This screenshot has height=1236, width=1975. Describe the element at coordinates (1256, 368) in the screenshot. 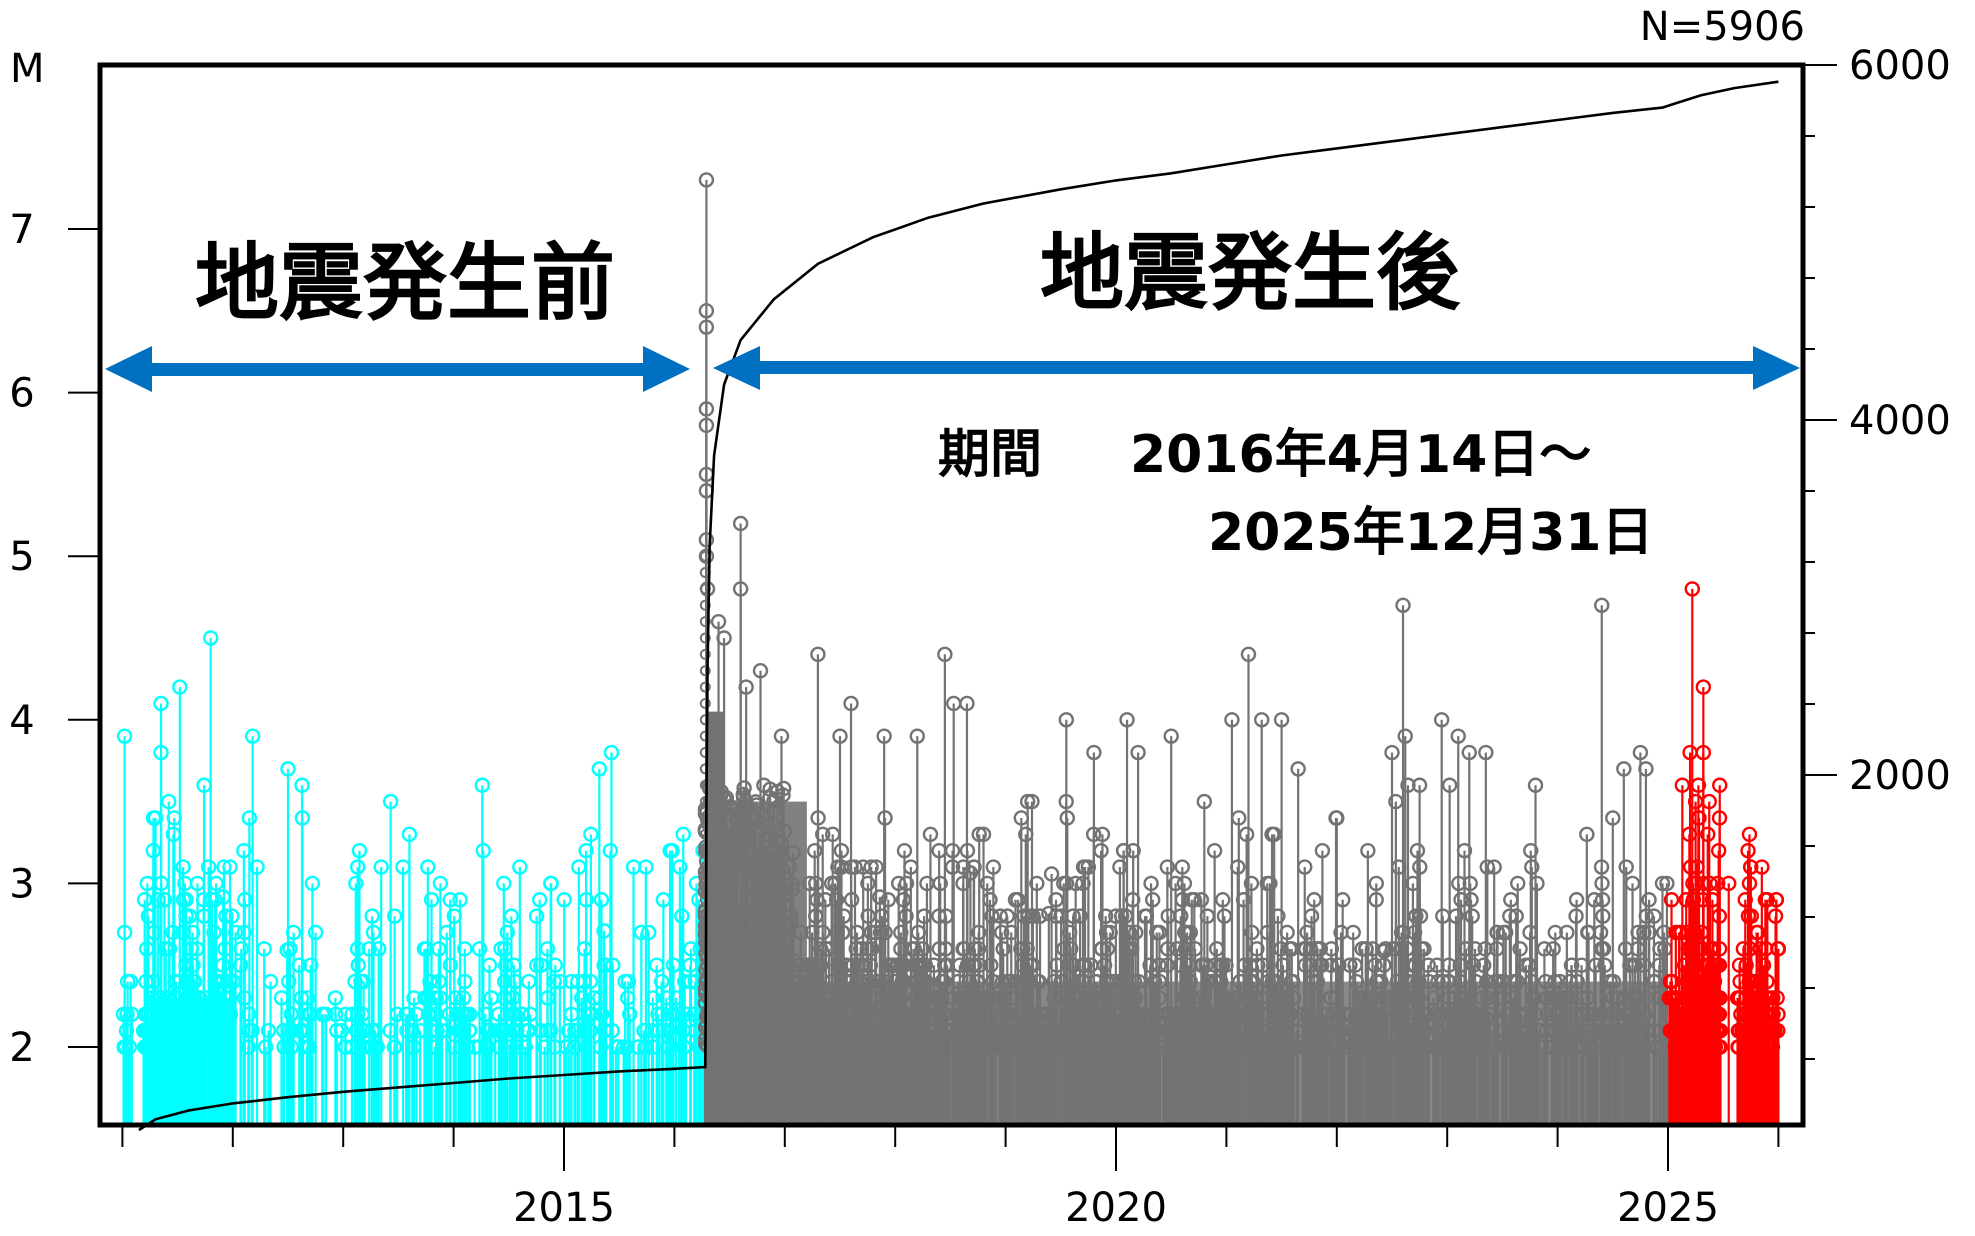

I see `after-period-arrow` at that location.